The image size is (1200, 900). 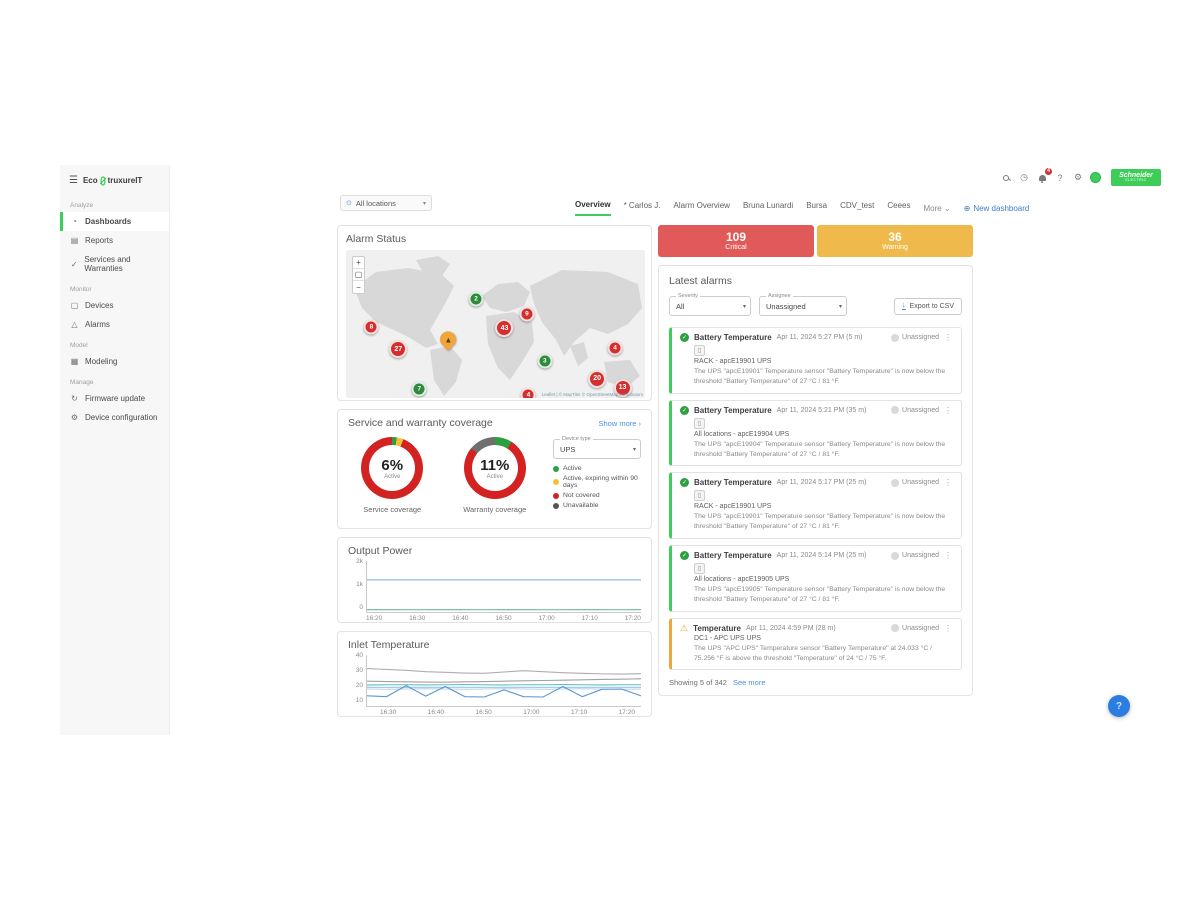 I want to click on critical-alarms-card: 109 Critical, so click(x=736, y=241).